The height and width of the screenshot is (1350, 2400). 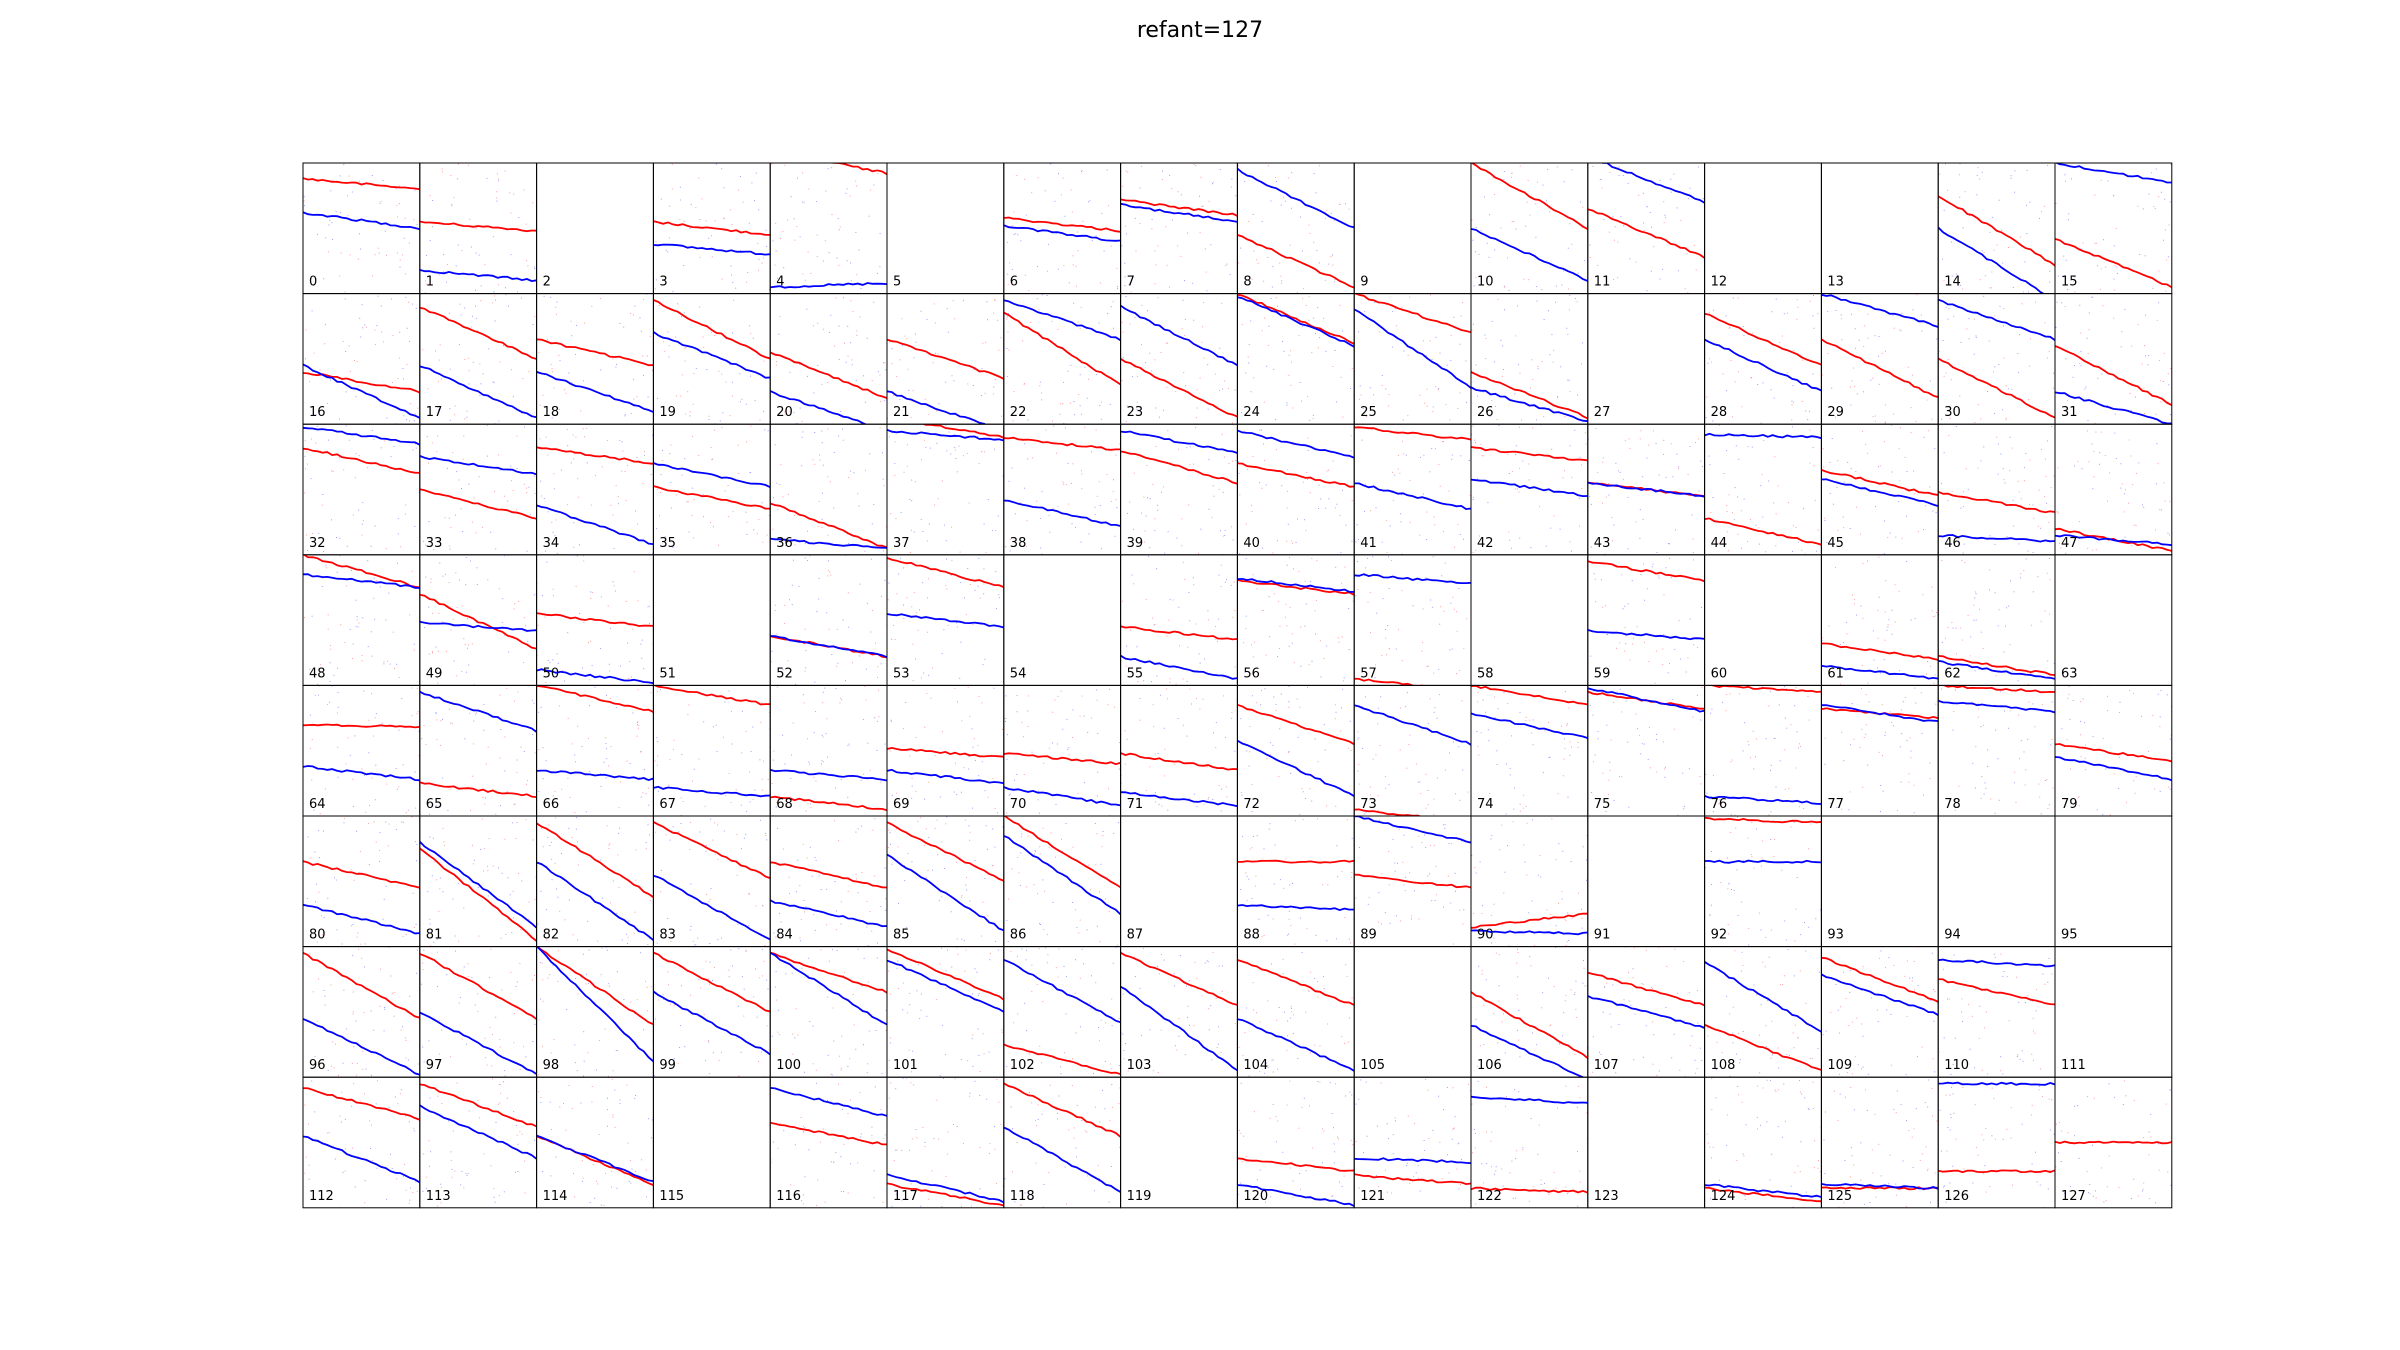 I want to click on antenna-panel: 47, so click(x=2113, y=489).